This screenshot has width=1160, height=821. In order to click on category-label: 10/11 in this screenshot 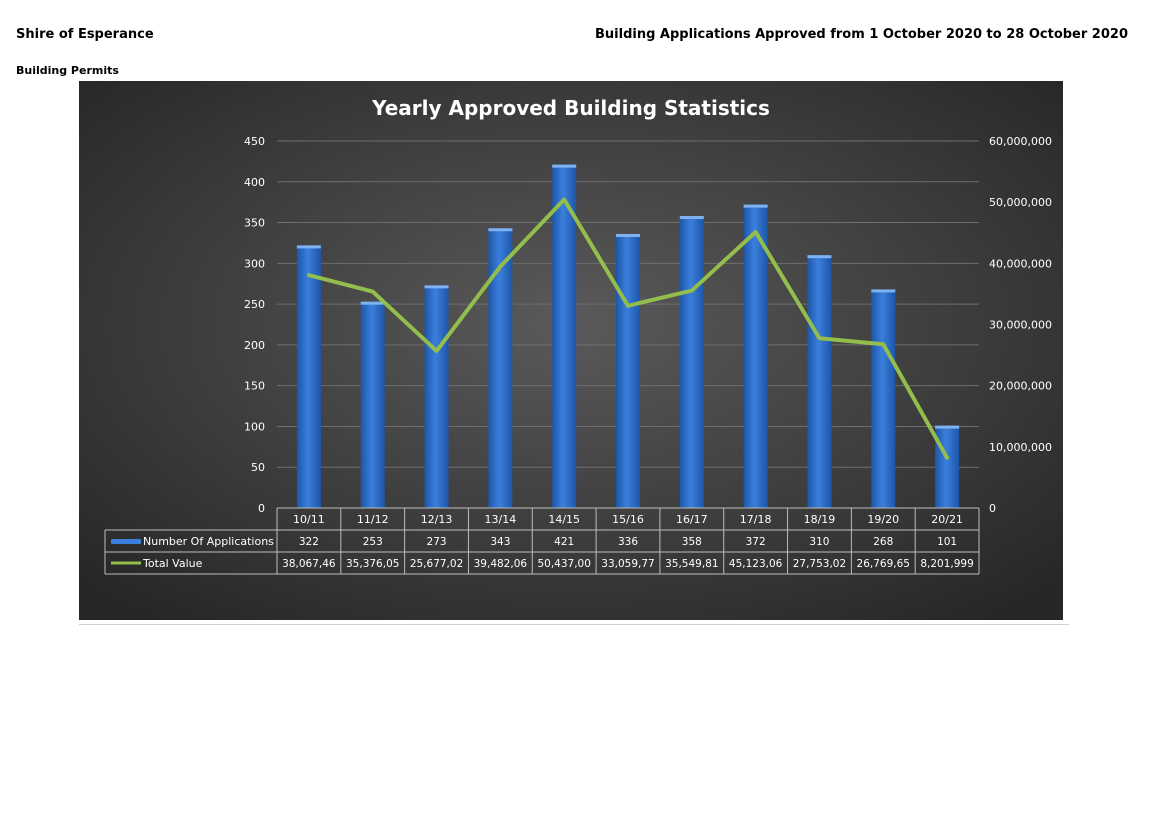, I will do `click(309, 519)`.